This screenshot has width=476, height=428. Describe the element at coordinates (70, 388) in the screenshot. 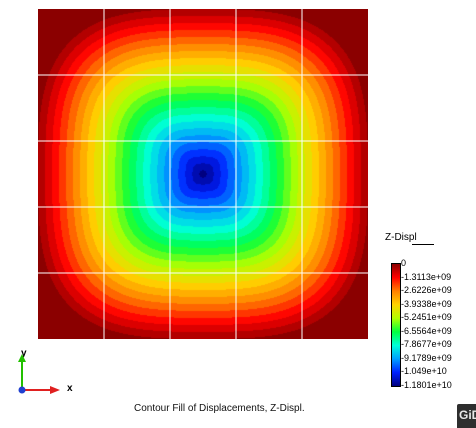

I see `axis-x-label: x` at that location.